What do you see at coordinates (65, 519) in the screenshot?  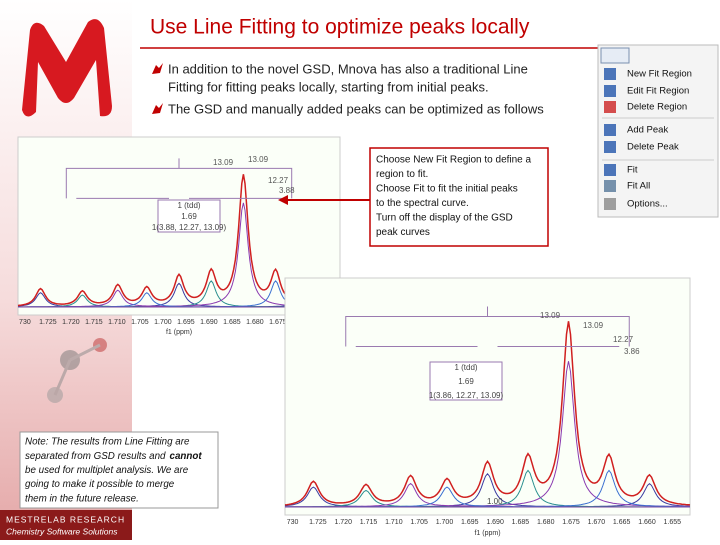 I see `logo-caption: MESTRELAB RESEARCH` at bounding box center [65, 519].